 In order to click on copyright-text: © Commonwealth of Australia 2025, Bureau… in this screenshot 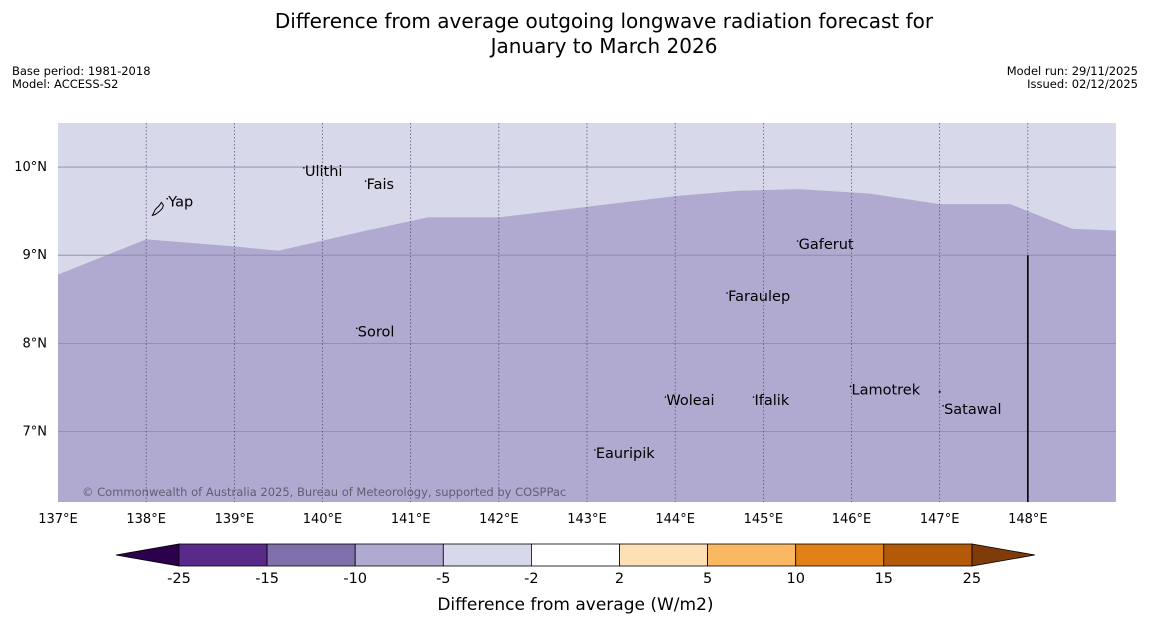, I will do `click(324, 492)`.